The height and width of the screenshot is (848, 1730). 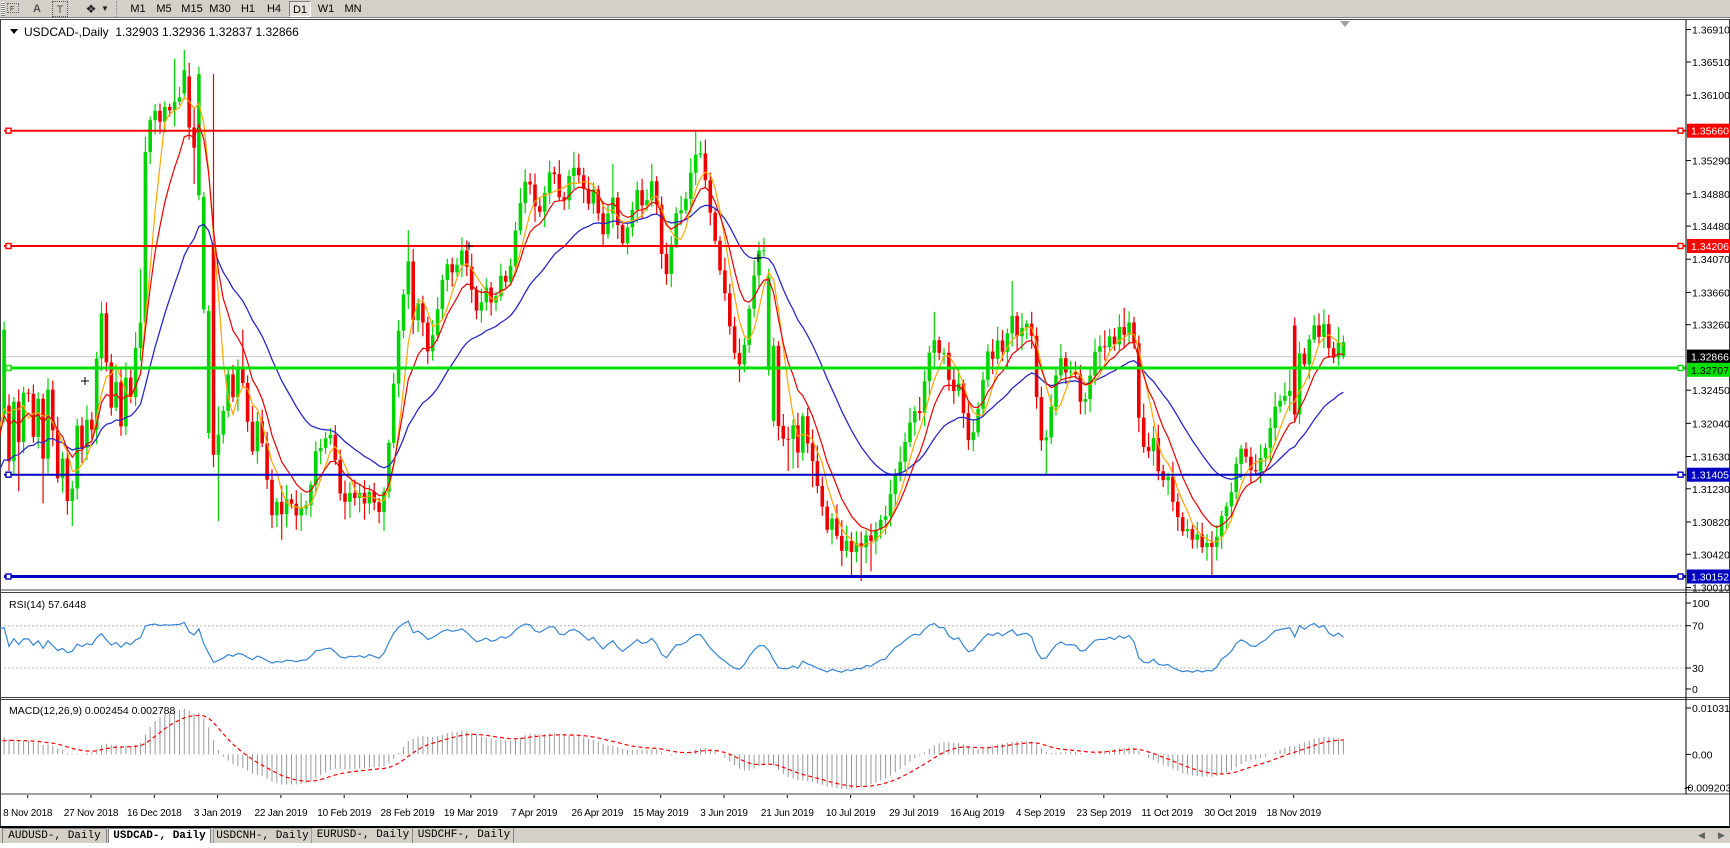 What do you see at coordinates (1167, 813) in the screenshot?
I see `svg-text: 11 Oct 2019` at bounding box center [1167, 813].